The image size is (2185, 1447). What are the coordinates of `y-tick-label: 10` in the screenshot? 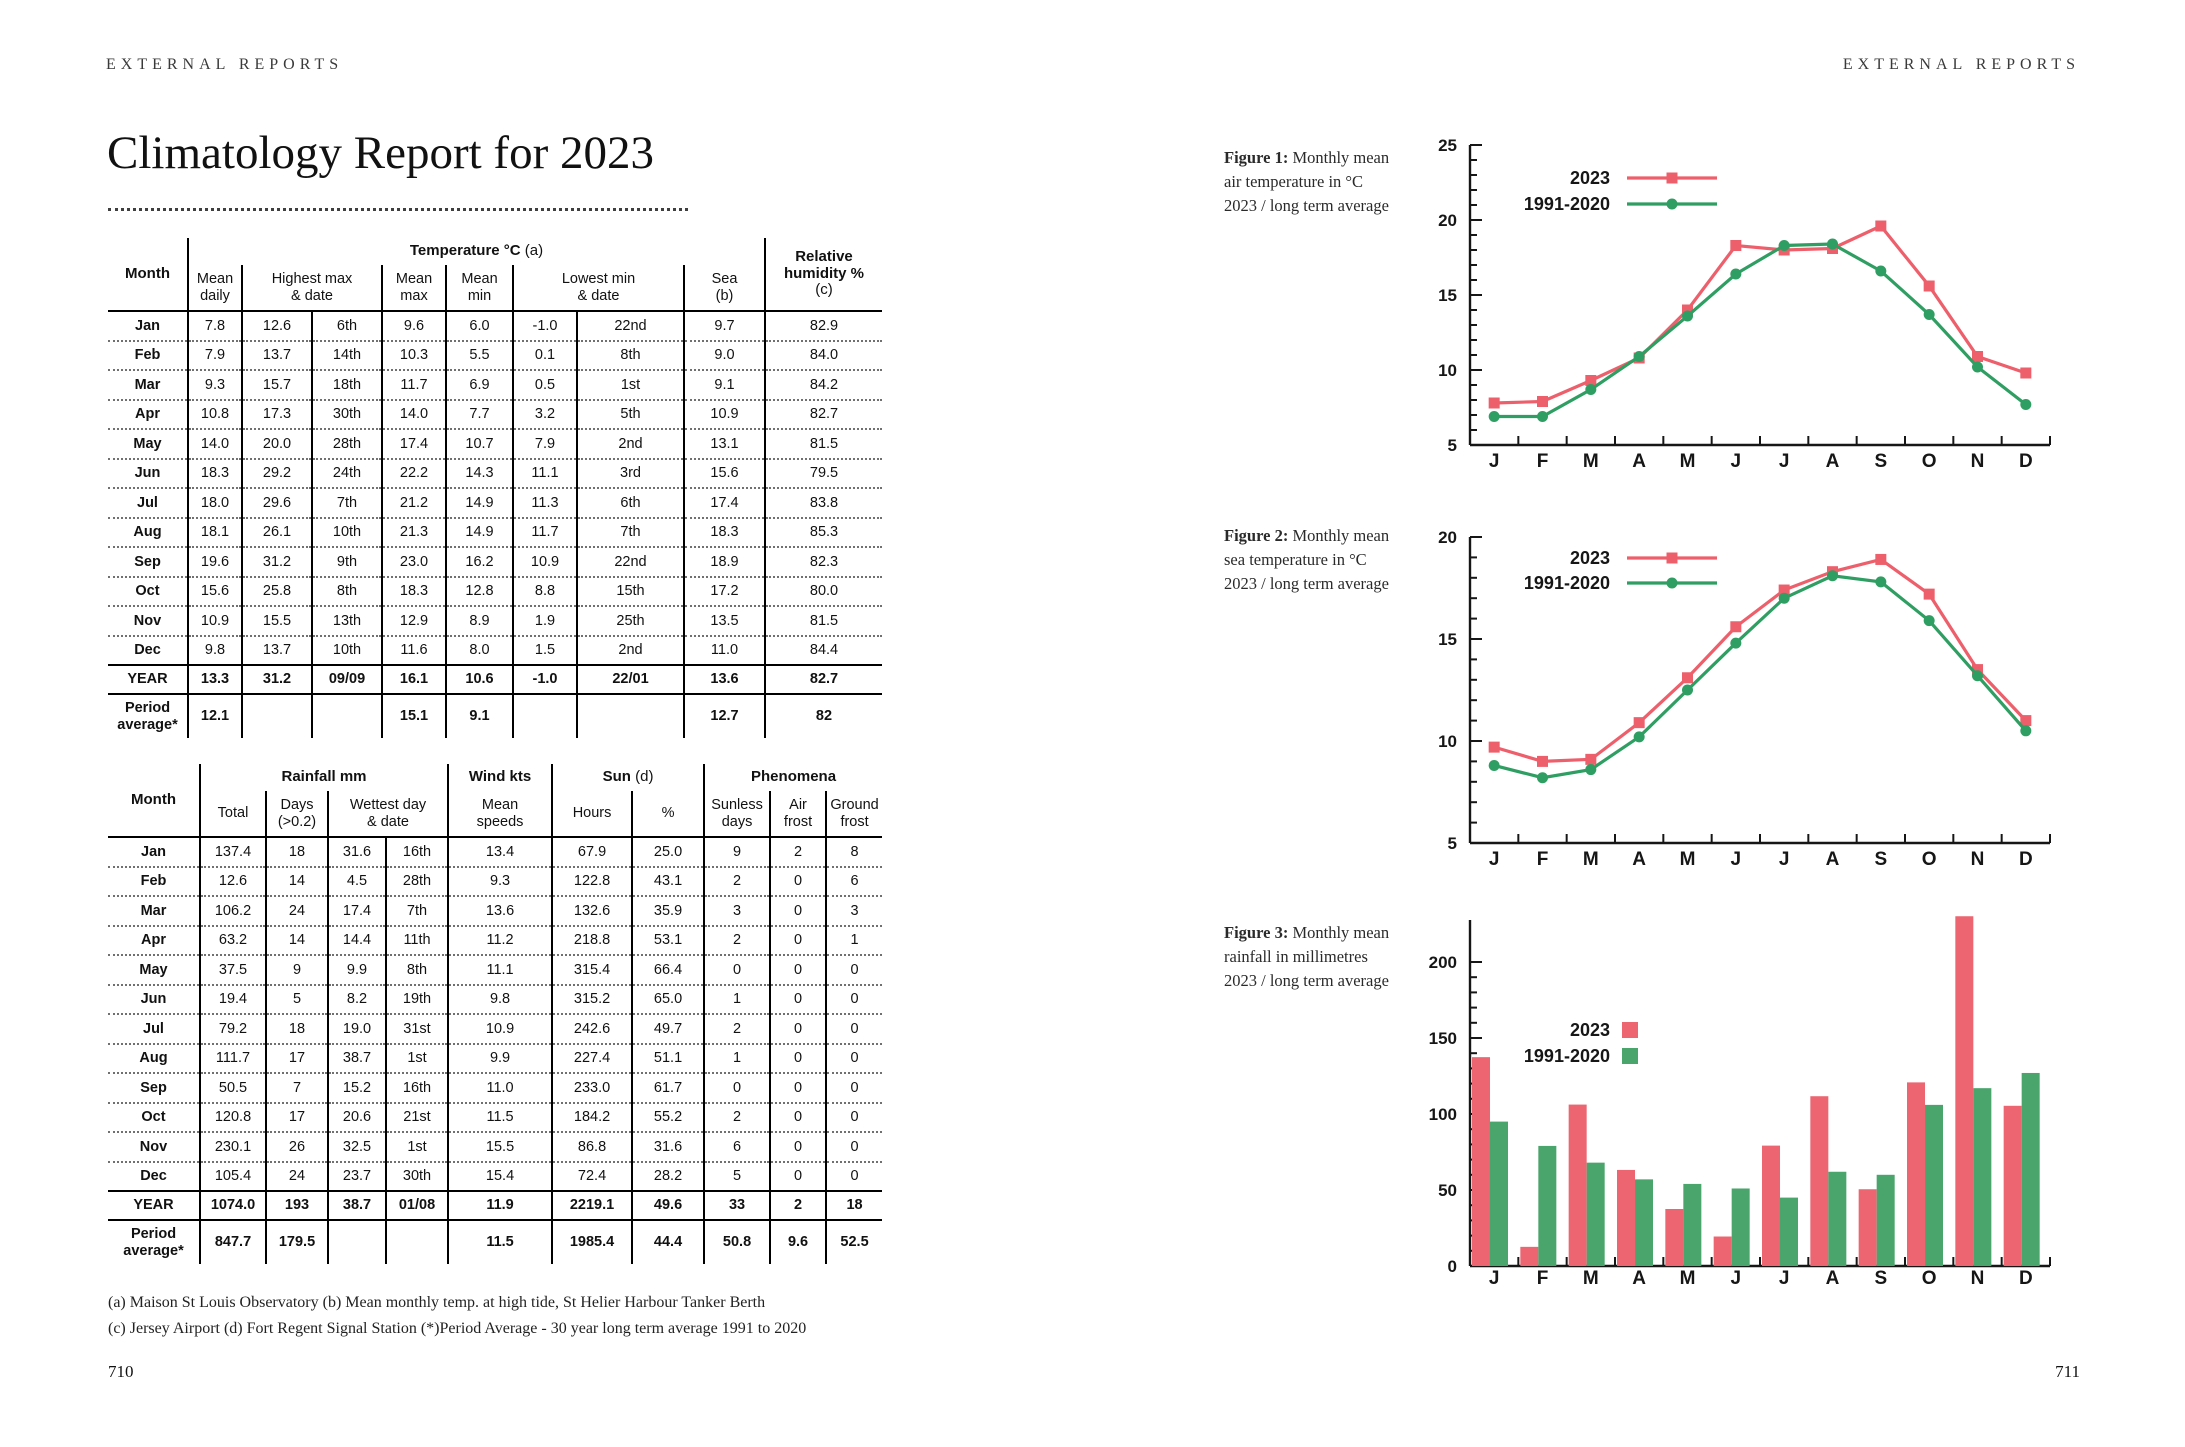 It's located at (1447, 741).